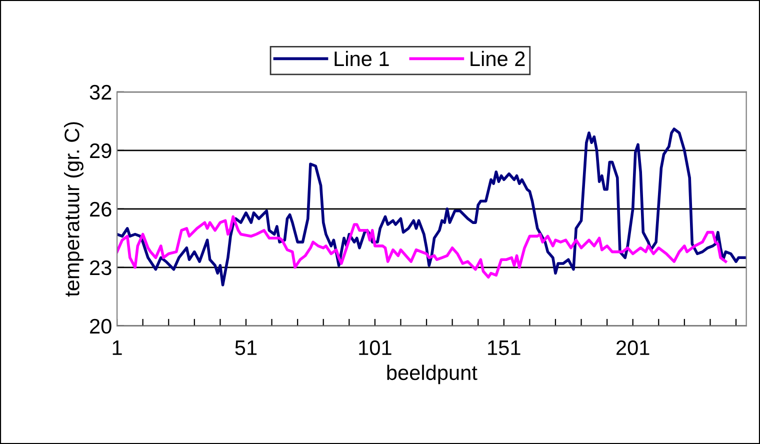  Describe the element at coordinates (101, 326) in the screenshot. I see `y-tick-label: 20` at that location.